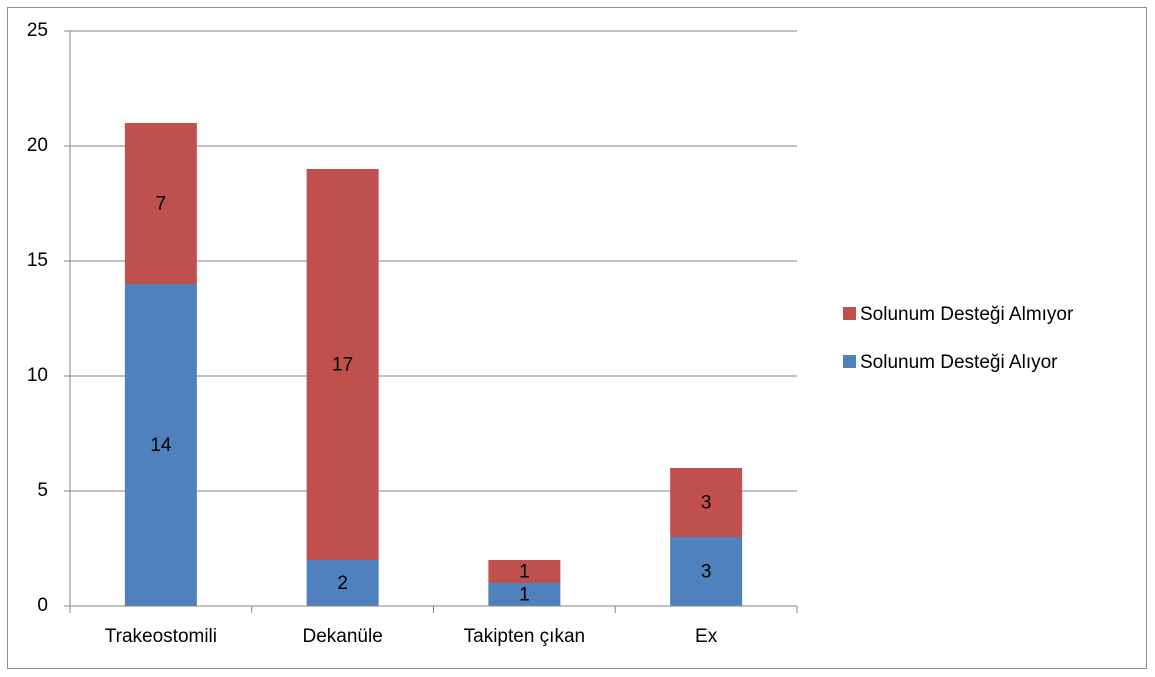  I want to click on y-tick-label: 0, so click(42, 605).